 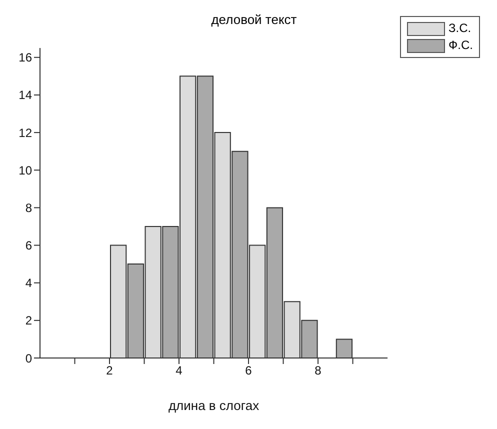 What do you see at coordinates (460, 45) in the screenshot?
I see `legend-label: Ф.С.` at bounding box center [460, 45].